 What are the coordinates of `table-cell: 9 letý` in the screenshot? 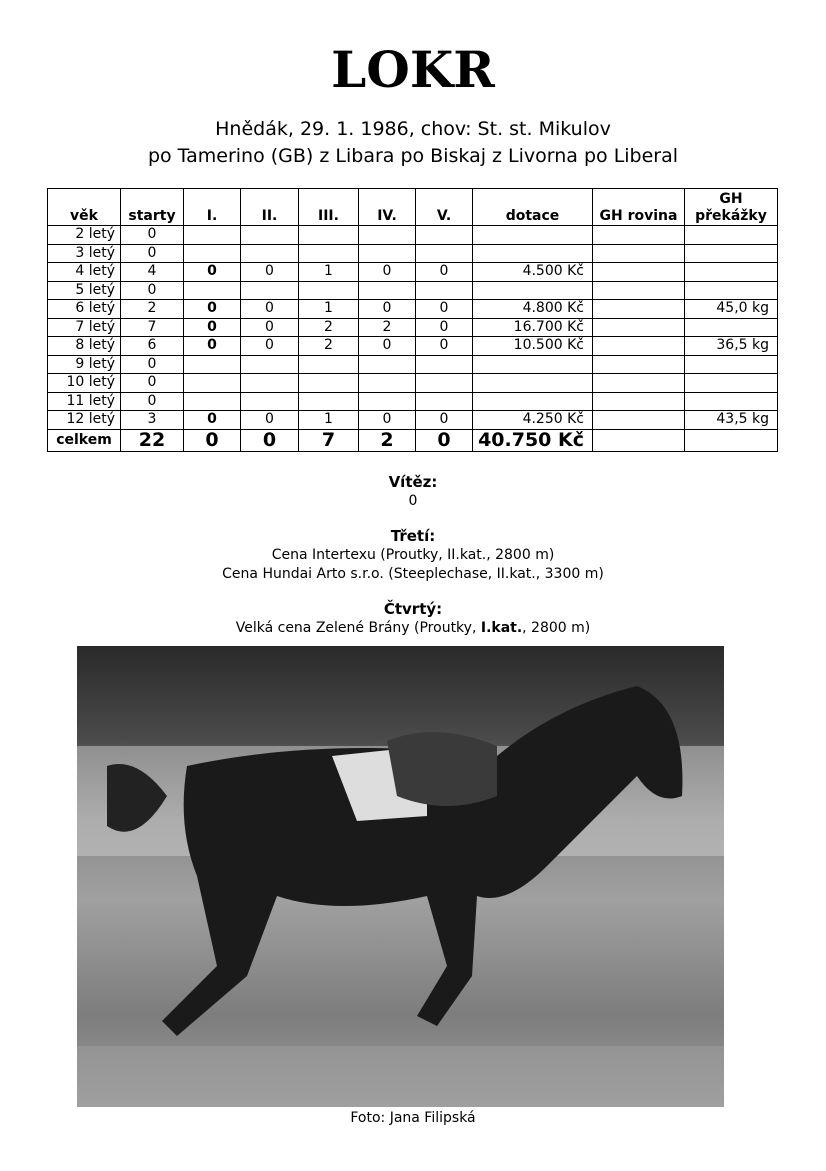 It's located at (84, 364).